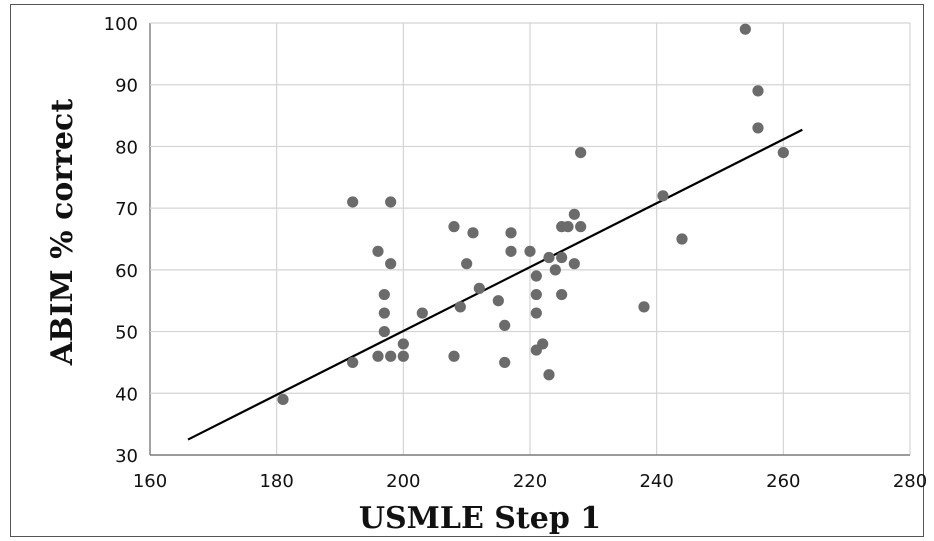 The image size is (934, 541). What do you see at coordinates (126, 147) in the screenshot?
I see `y-tick-label: 80` at bounding box center [126, 147].